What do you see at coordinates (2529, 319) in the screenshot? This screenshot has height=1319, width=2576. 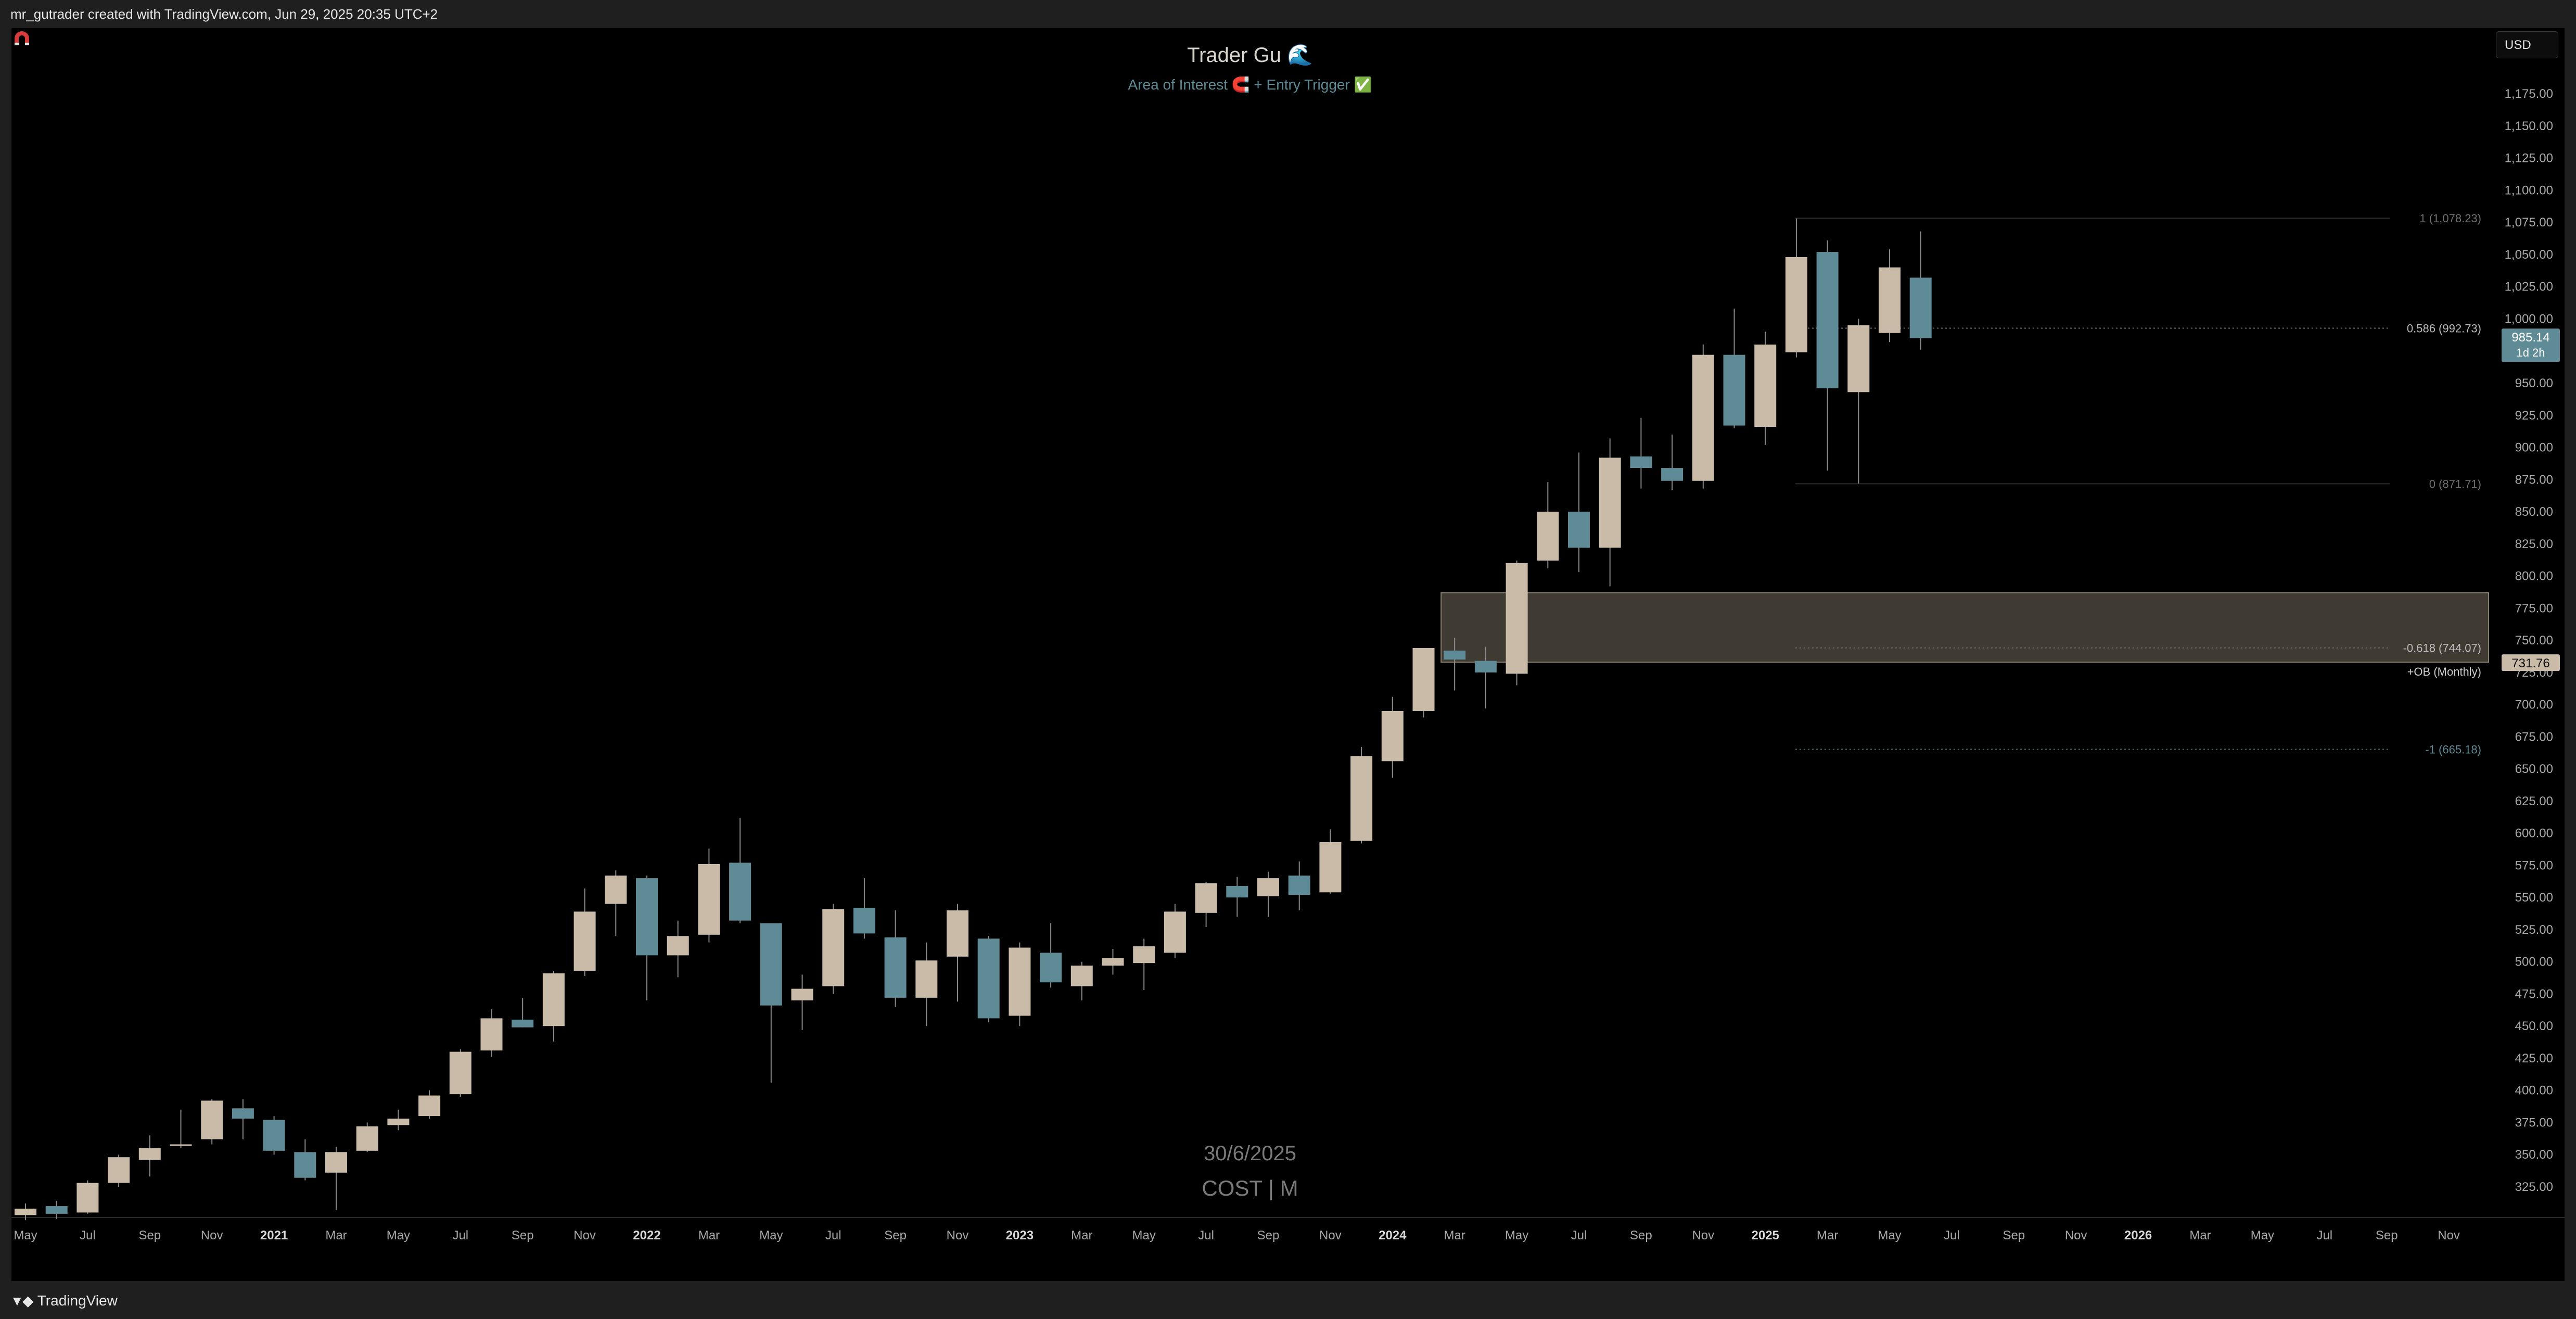 I see `y-axis-tick-label: 1,000.00` at bounding box center [2529, 319].